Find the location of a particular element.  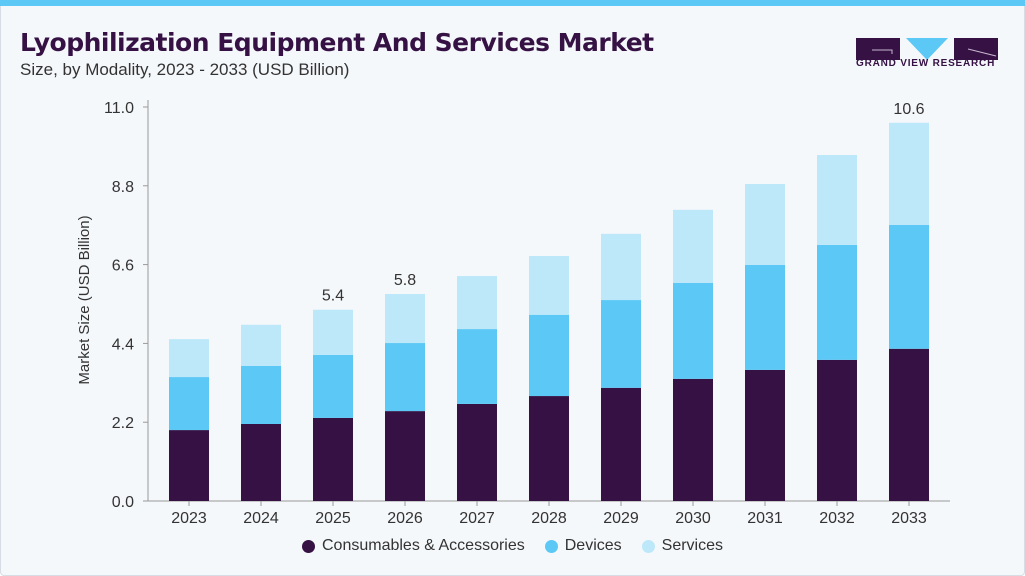

bar-2023-consumables is located at coordinates (189, 465).